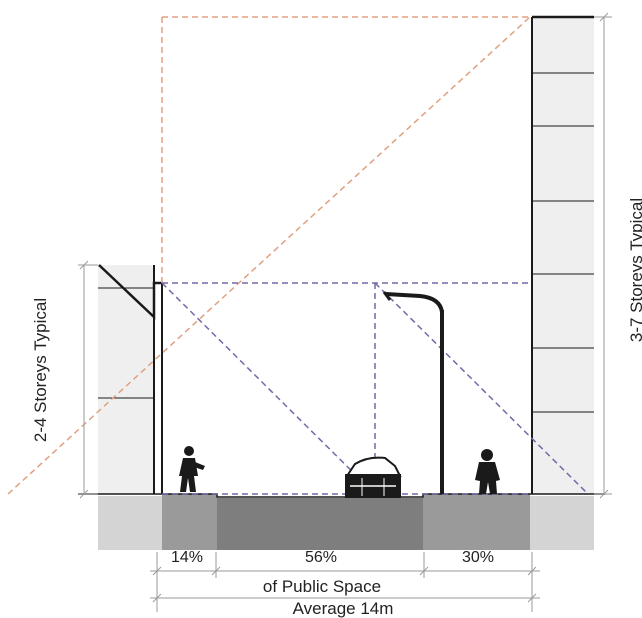  Describe the element at coordinates (373, 477) in the screenshot. I see `car-icon` at that location.